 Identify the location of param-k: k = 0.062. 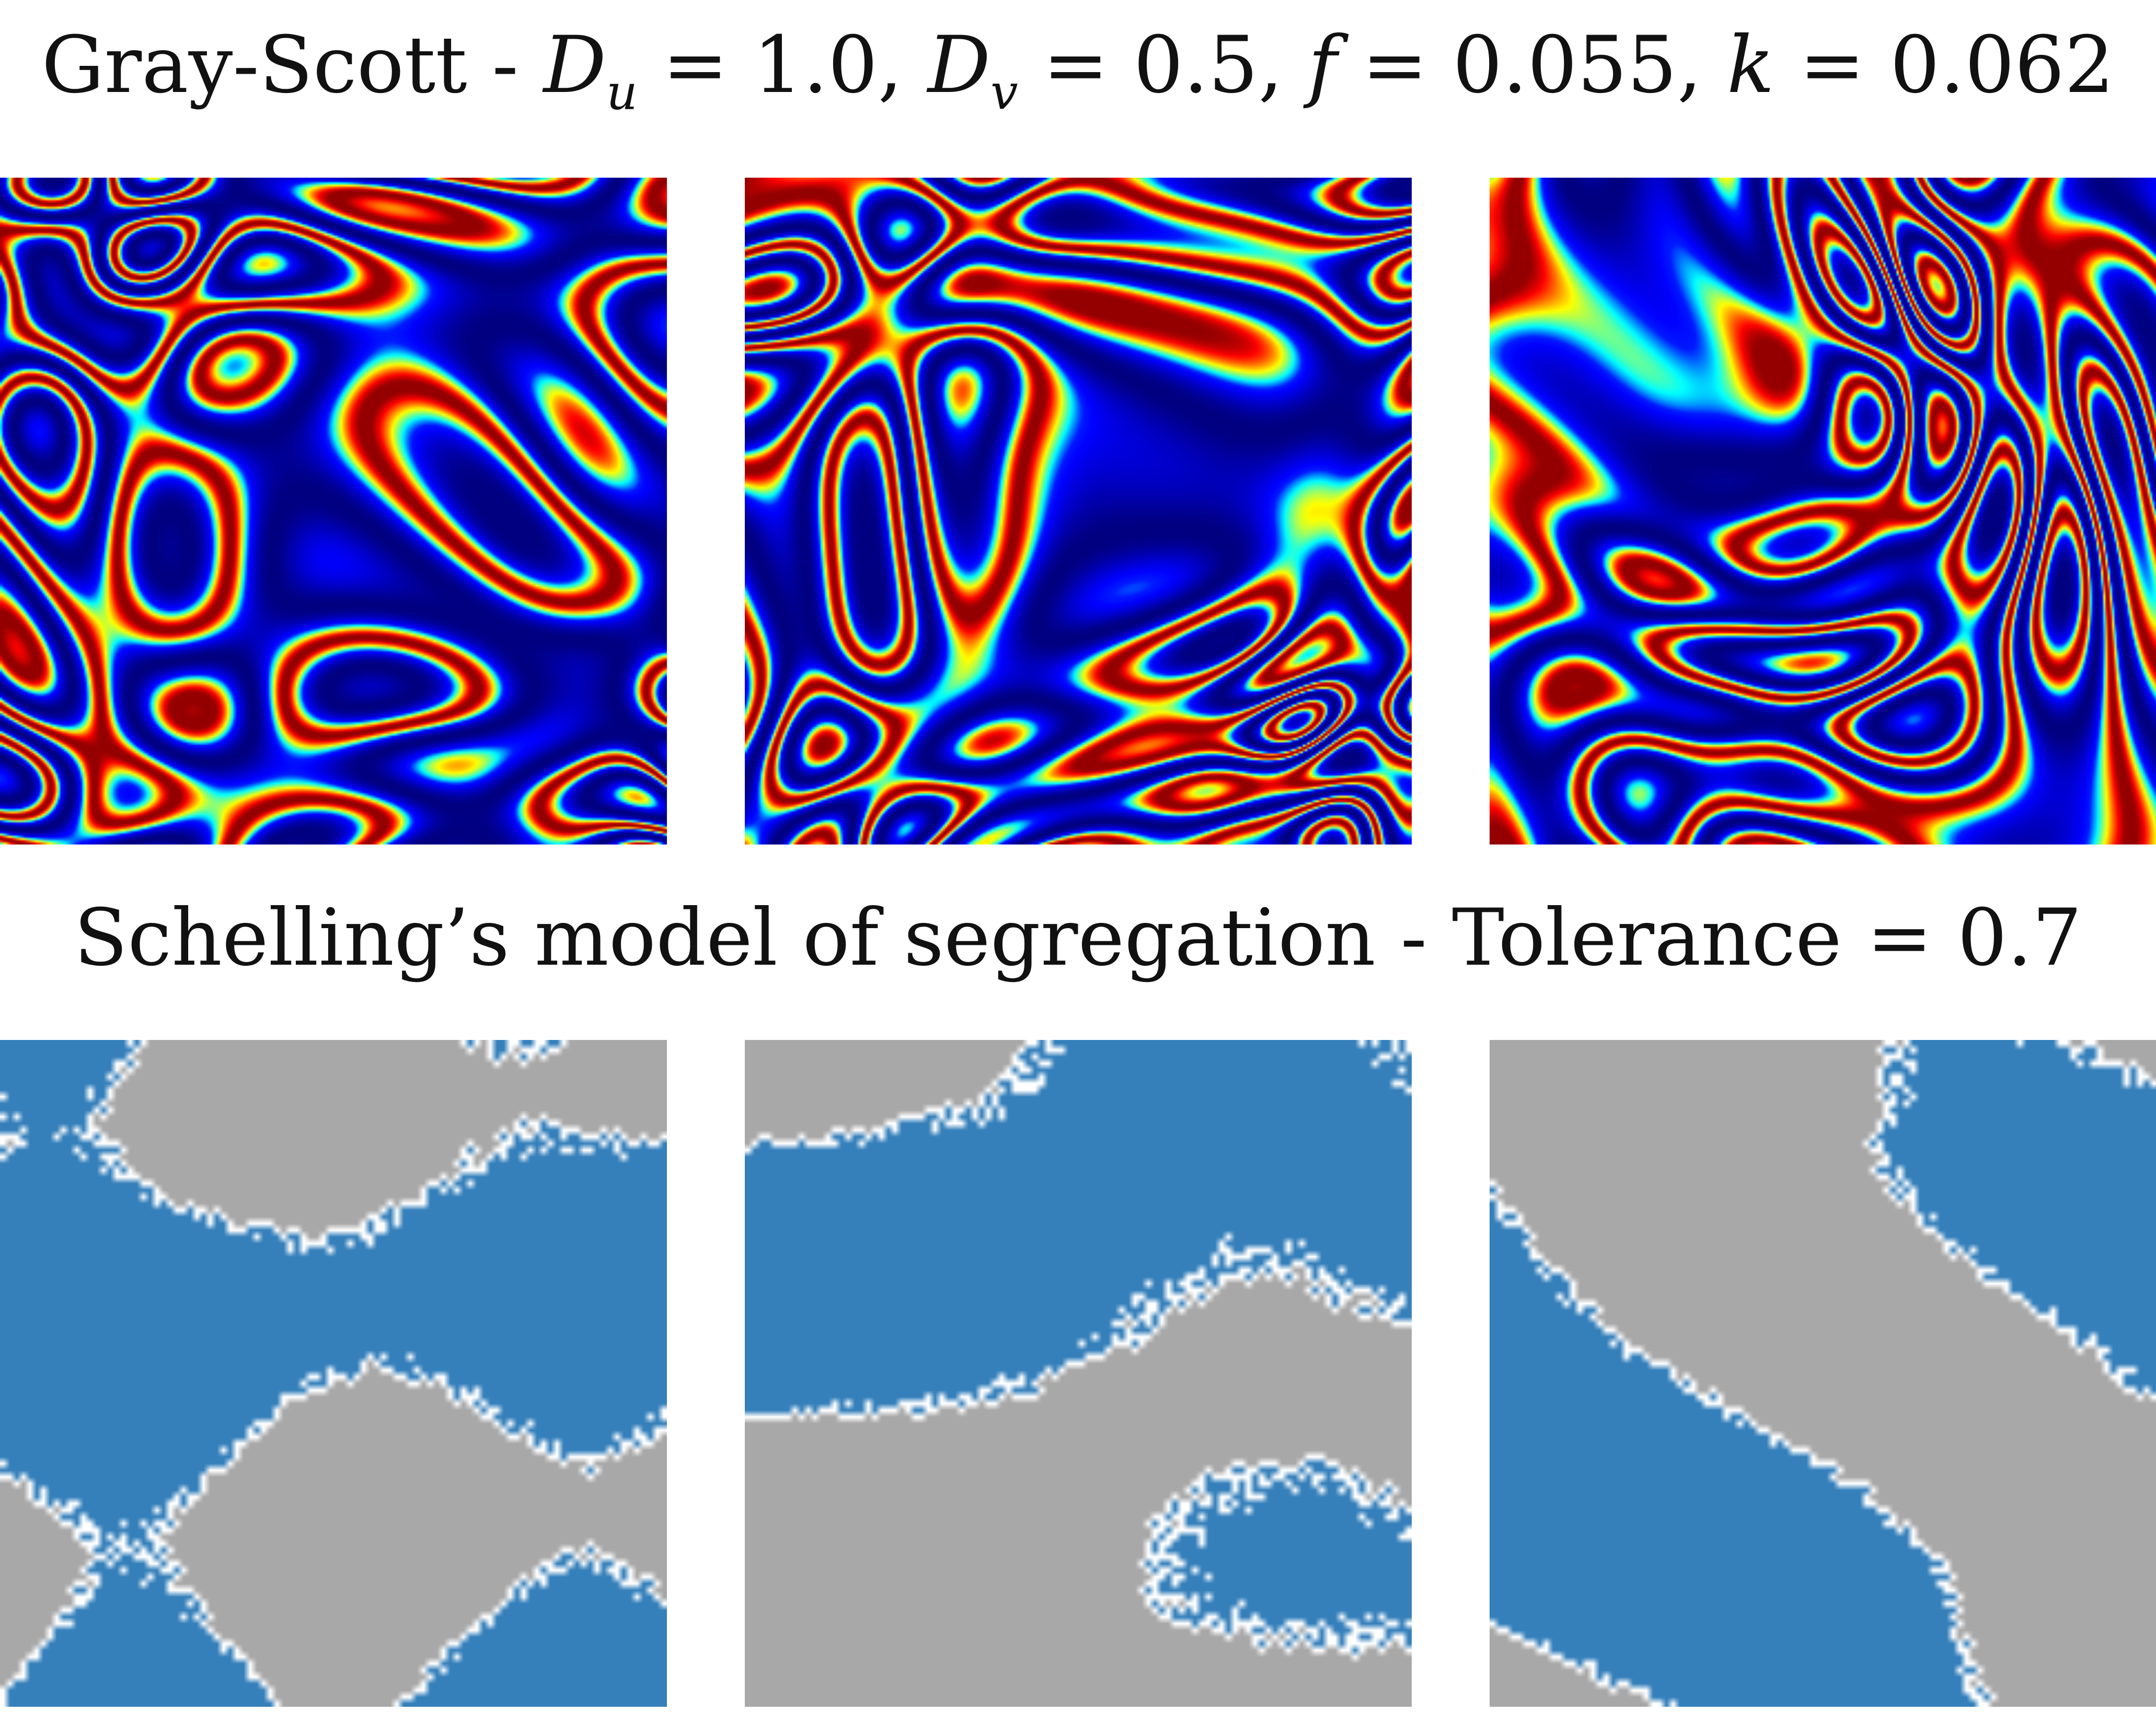
(1921, 65).